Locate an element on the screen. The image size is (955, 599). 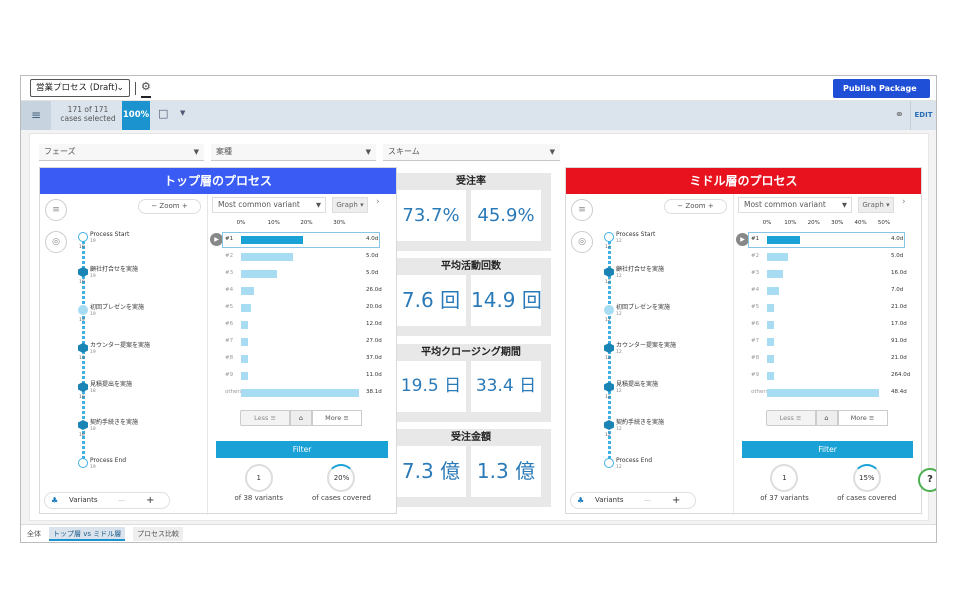
variant-row: #6 17.0d is located at coordinates (827, 325).